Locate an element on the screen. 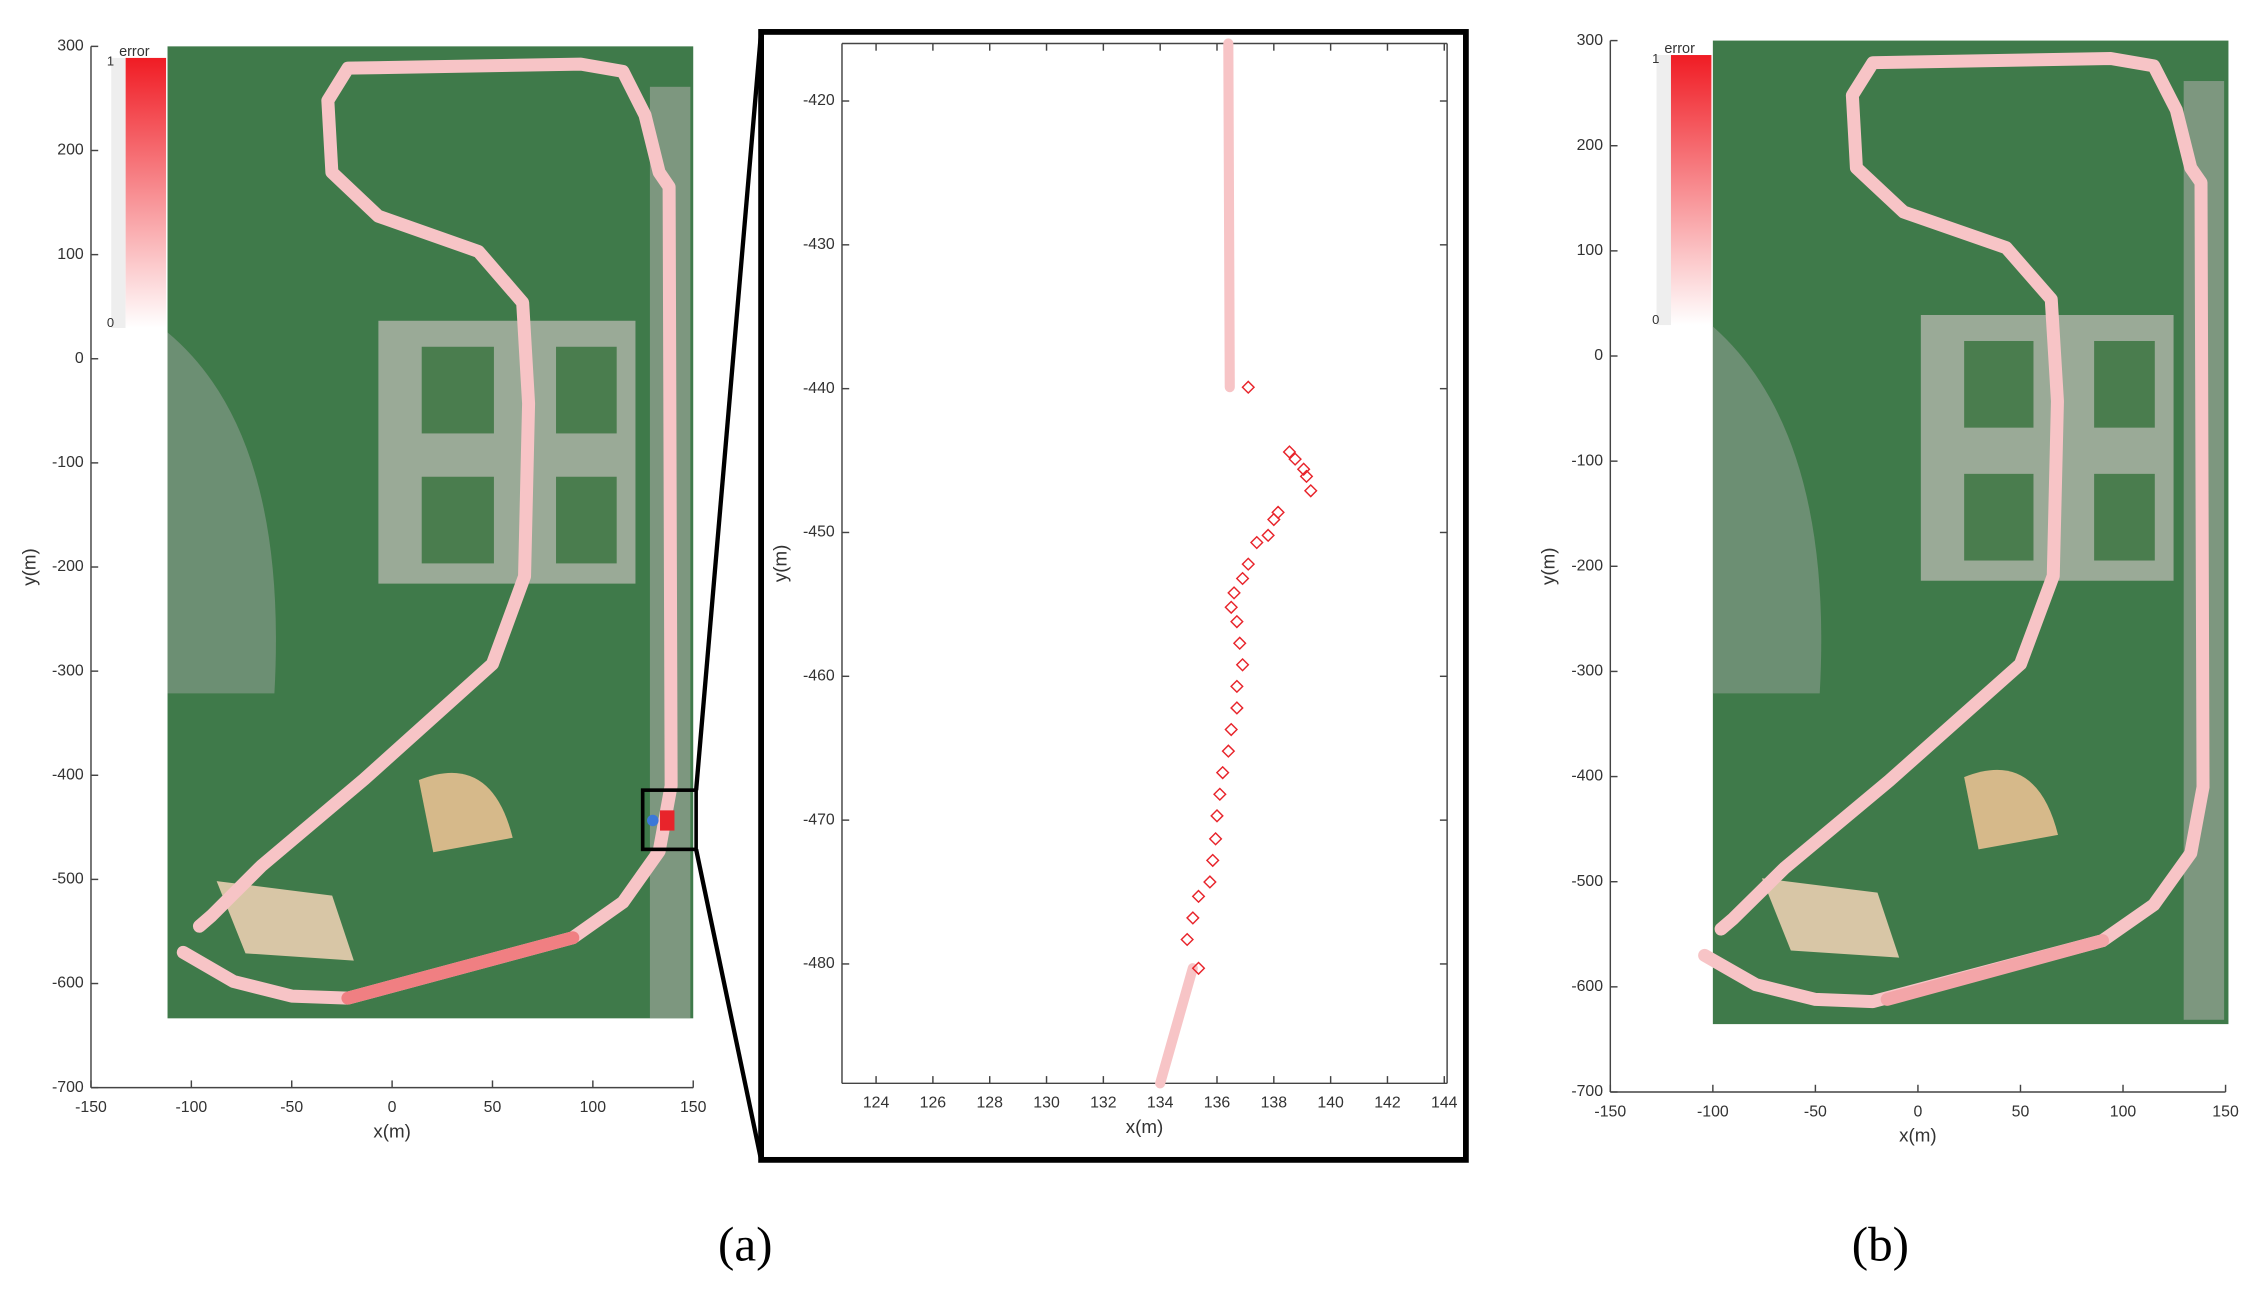 The width and height of the screenshot is (2253, 1303). x-tick-label: 136 is located at coordinates (1217, 1103).